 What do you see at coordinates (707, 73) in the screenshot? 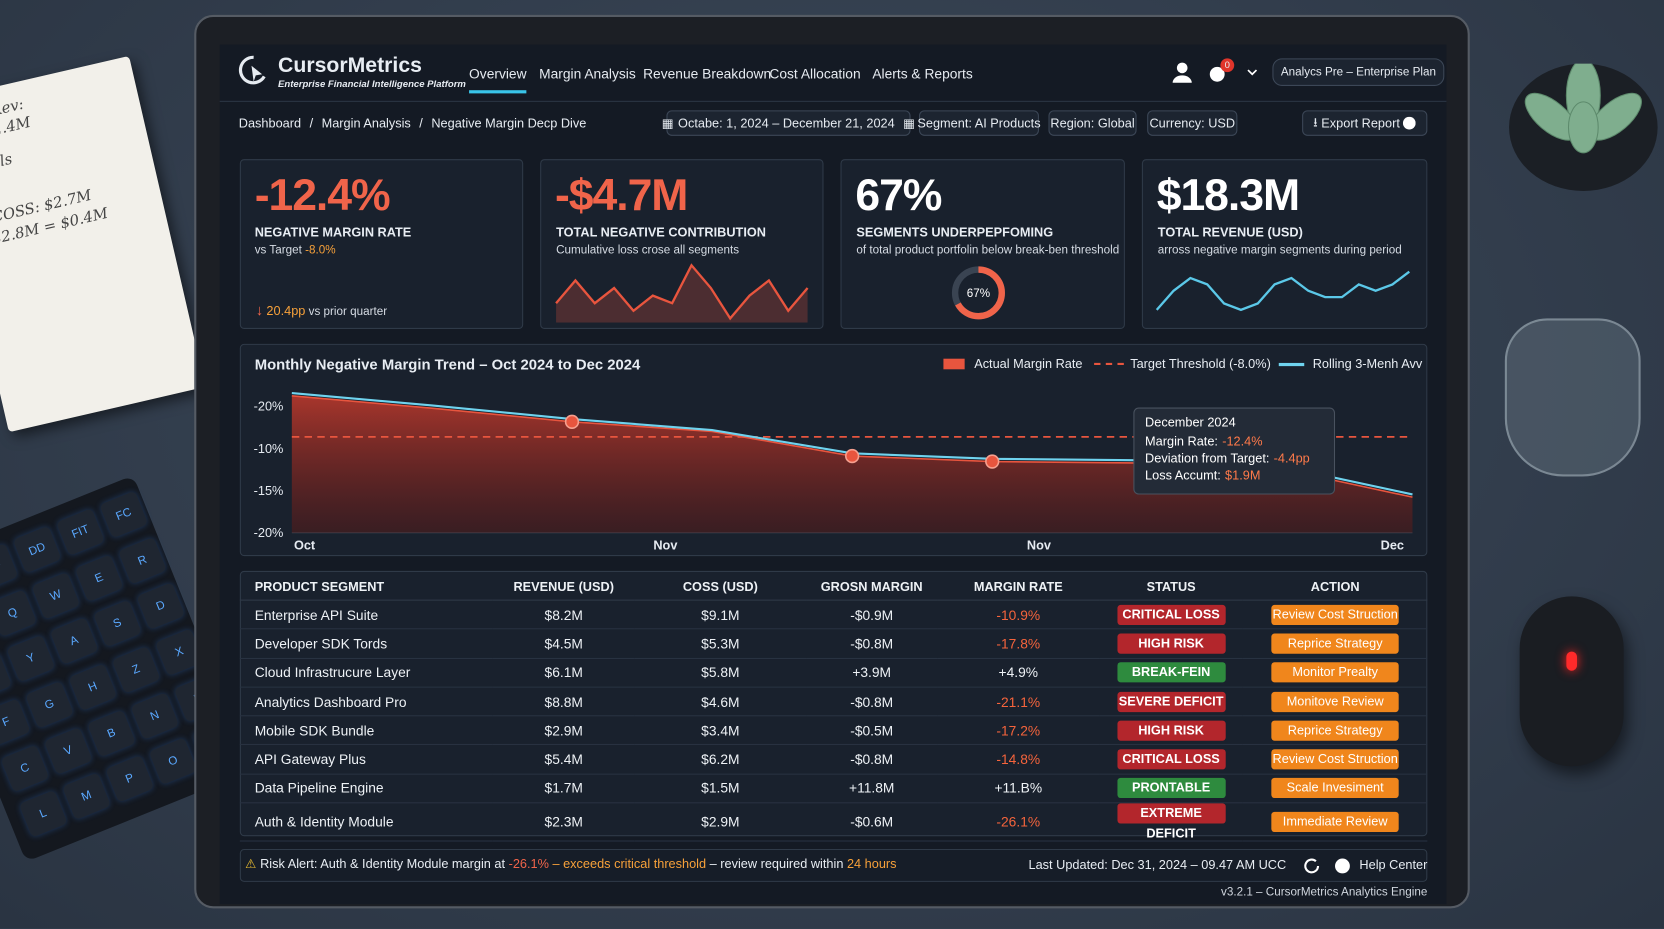
I see `nav-item: Revenue Breakdown` at bounding box center [707, 73].